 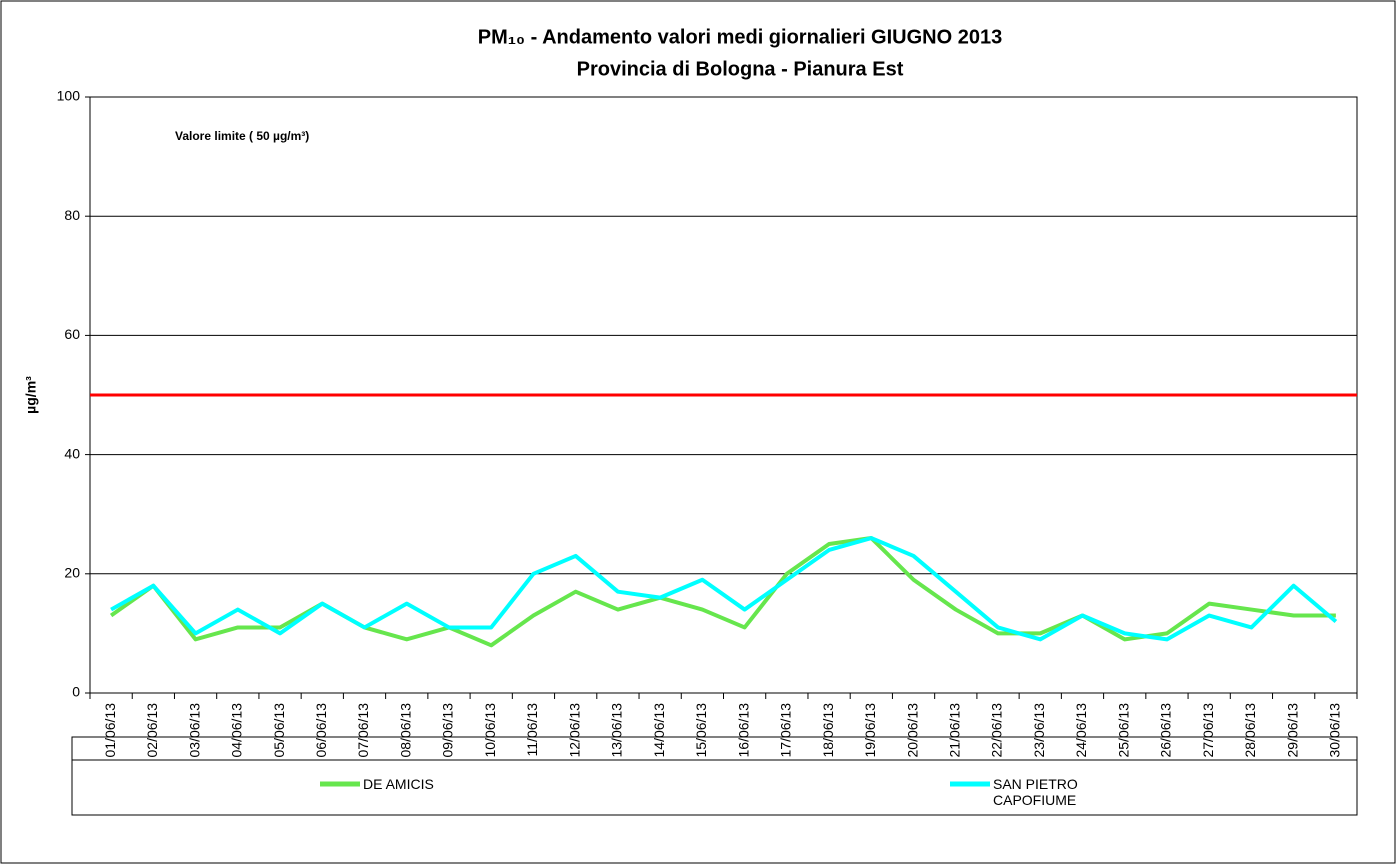 I want to click on x-tick-label: 27/06/13, so click(x=1208, y=730).